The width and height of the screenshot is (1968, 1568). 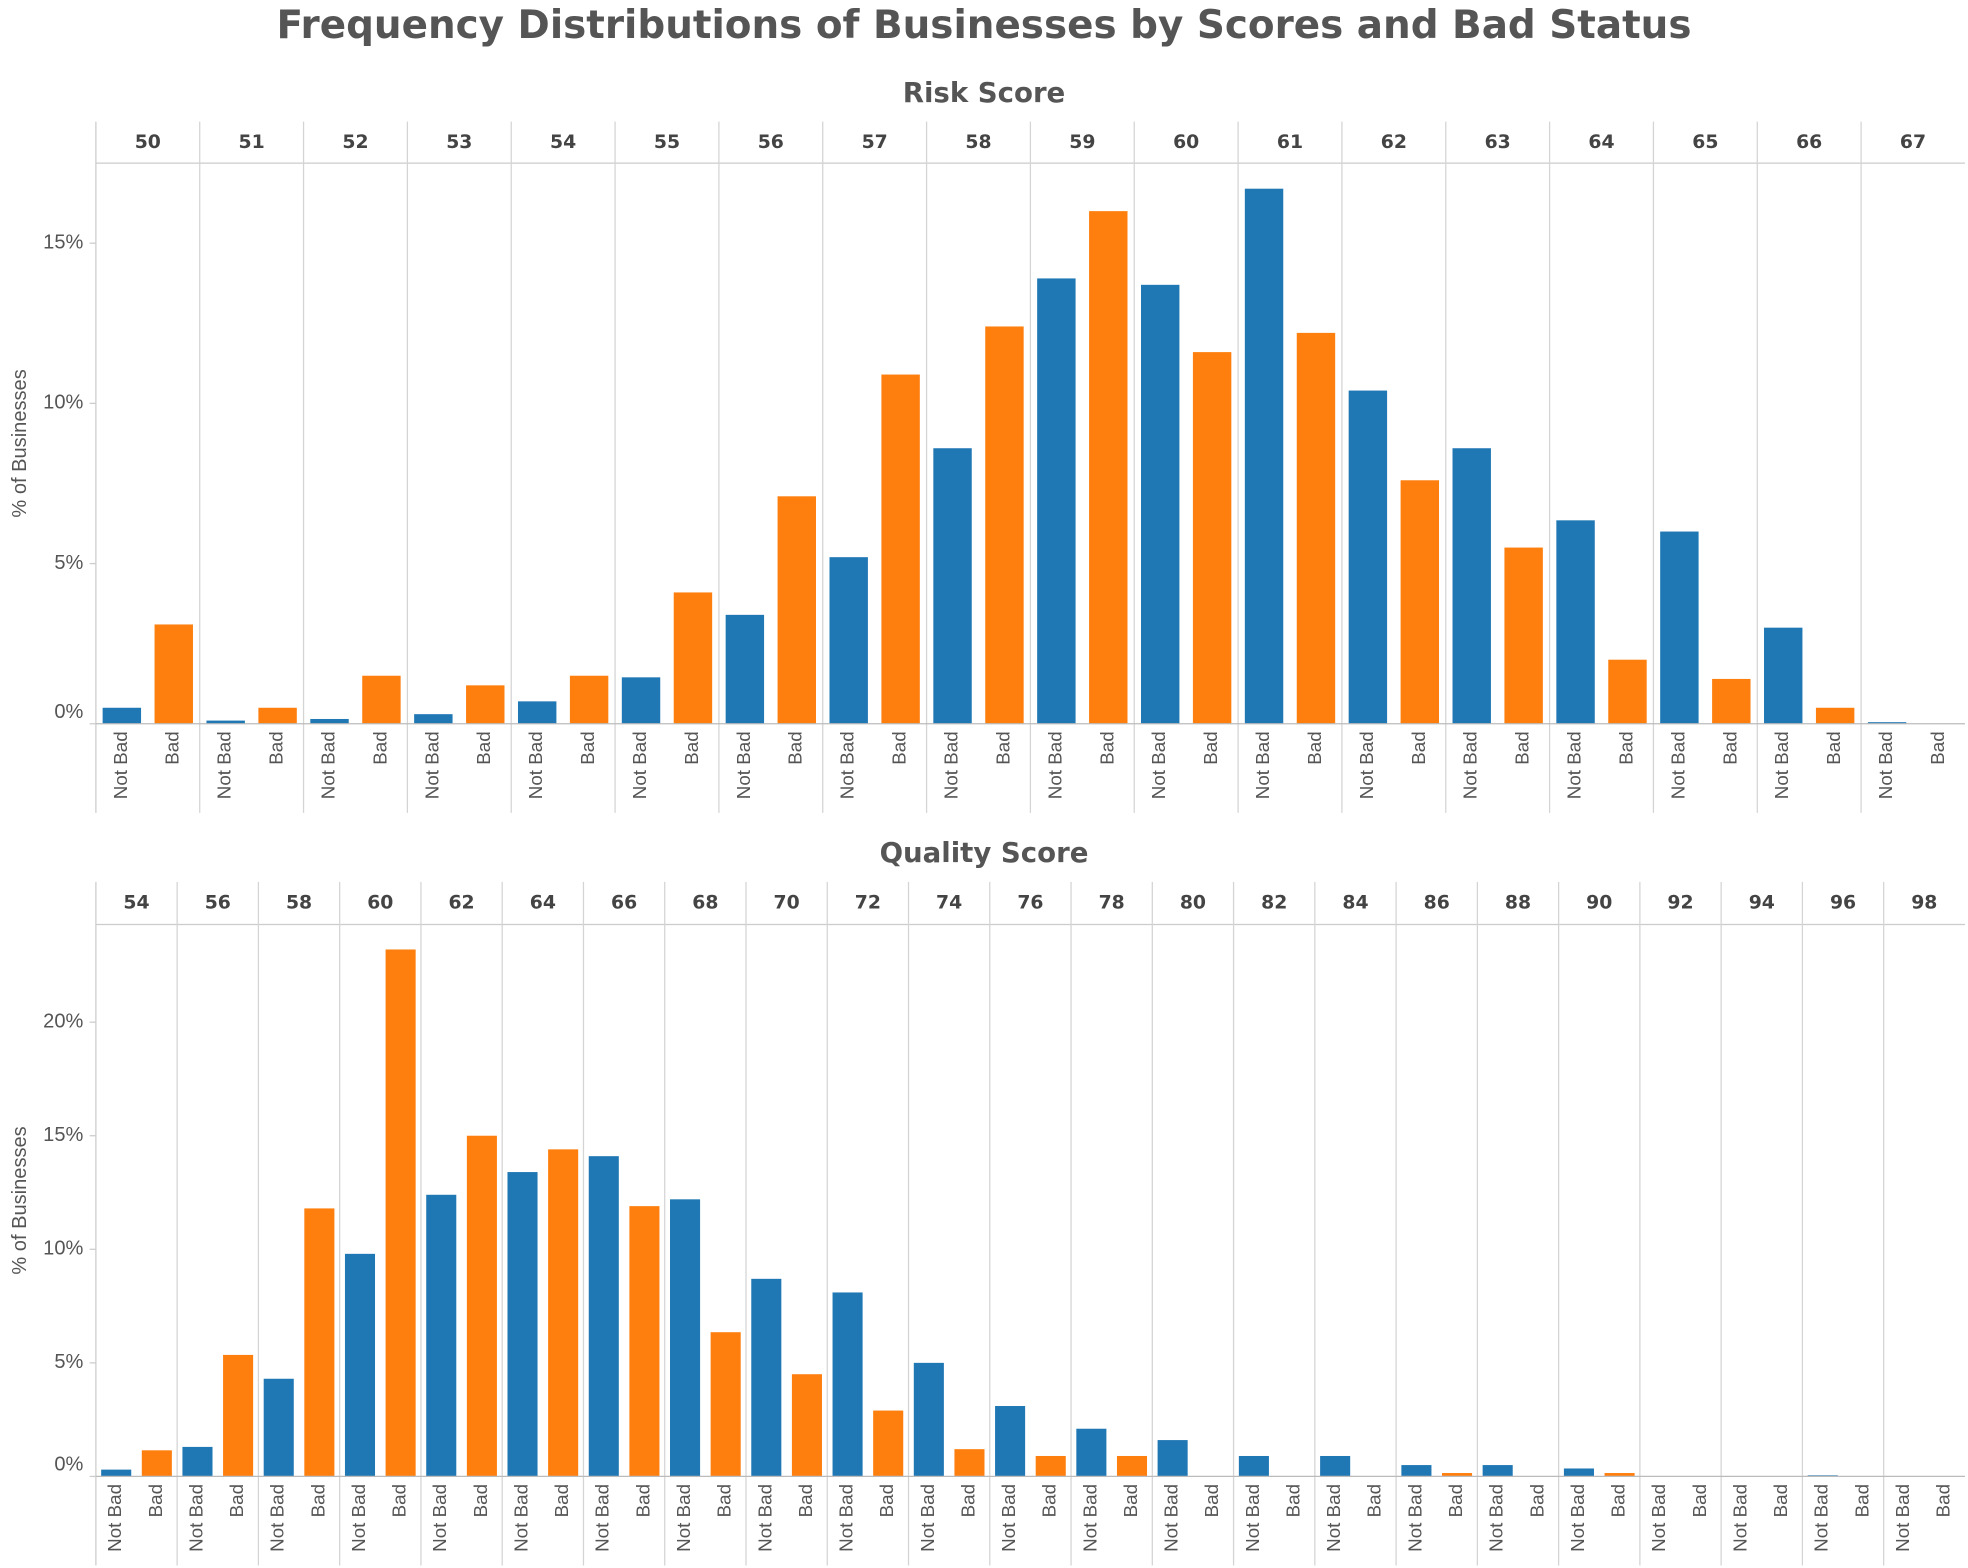 What do you see at coordinates (63, 1021) in the screenshot?
I see `y-tick-label: 20%` at bounding box center [63, 1021].